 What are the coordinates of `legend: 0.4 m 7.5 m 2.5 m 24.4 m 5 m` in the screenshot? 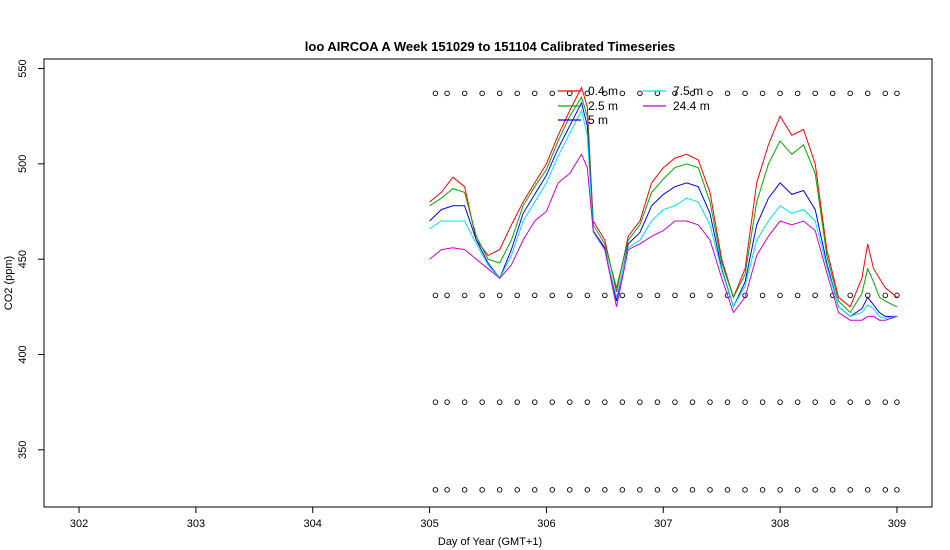 It's located at (634, 105).